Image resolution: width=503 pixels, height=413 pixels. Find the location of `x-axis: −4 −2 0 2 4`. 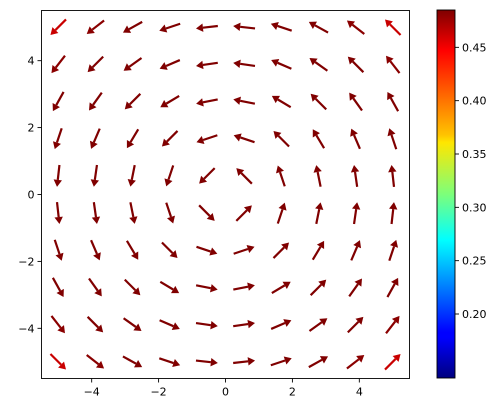

x-axis: −4 −2 0 2 4 is located at coordinates (223, 388).